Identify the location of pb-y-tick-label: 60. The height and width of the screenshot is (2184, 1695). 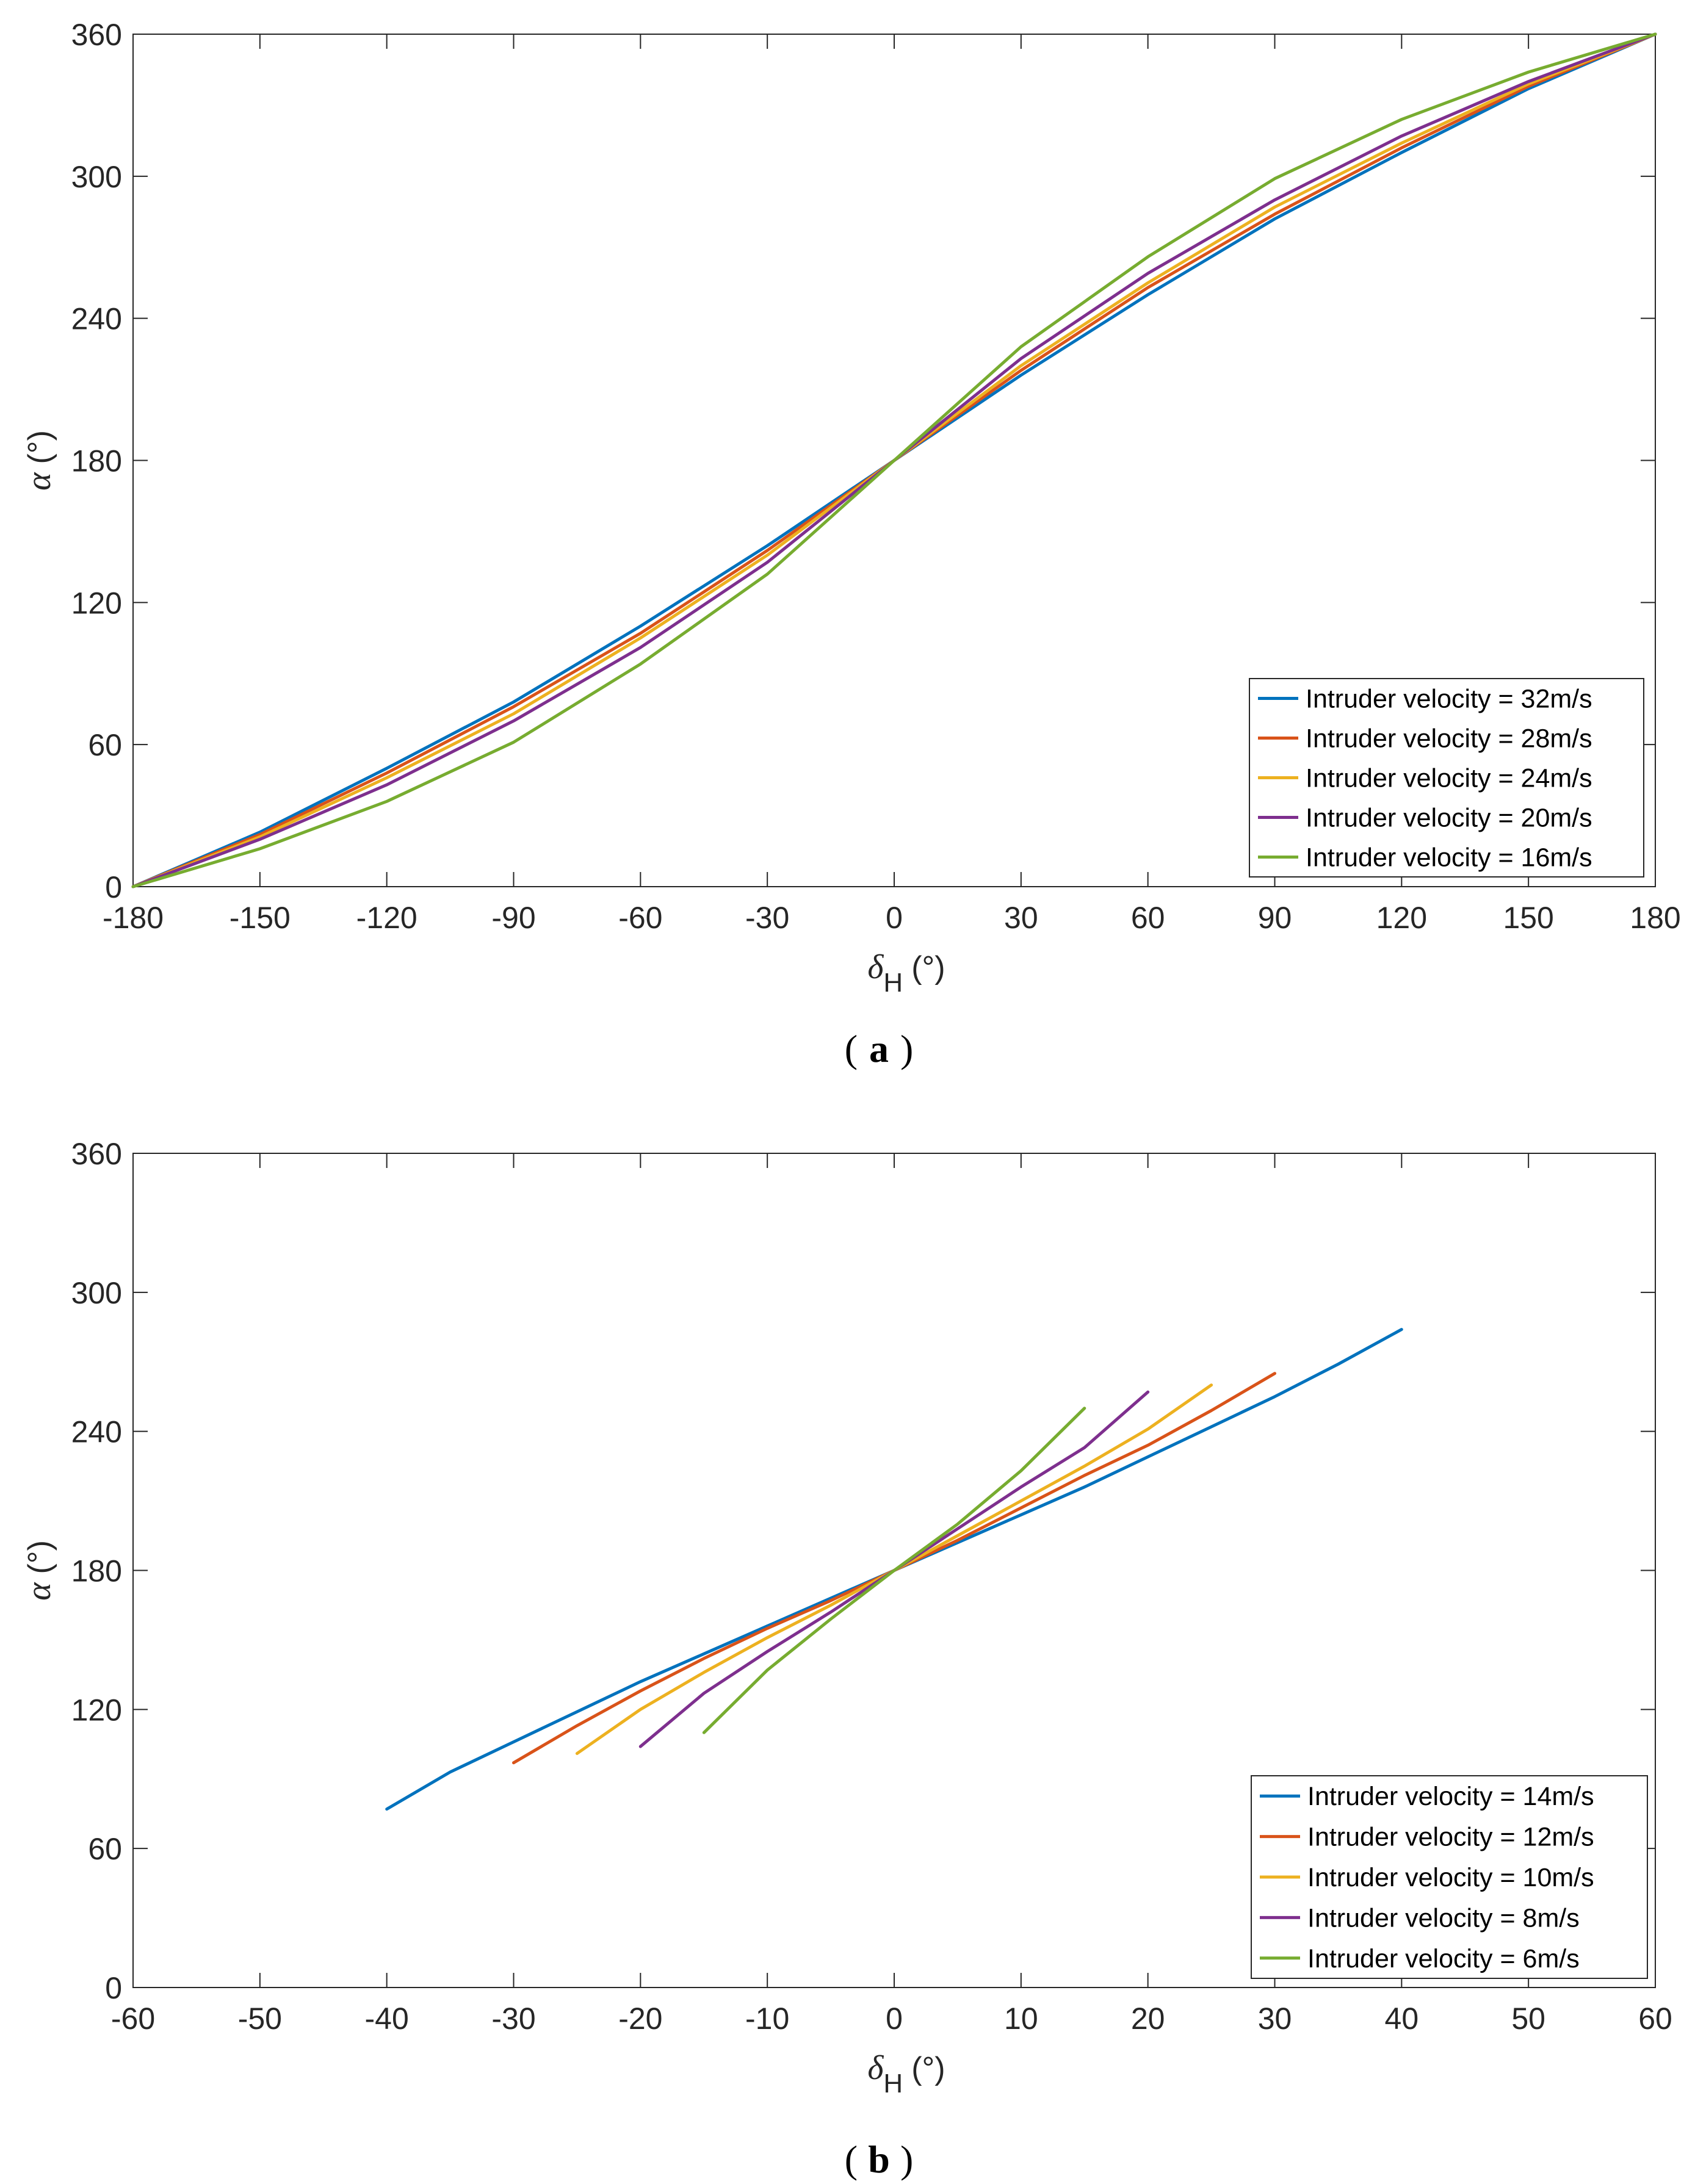
(105, 1849).